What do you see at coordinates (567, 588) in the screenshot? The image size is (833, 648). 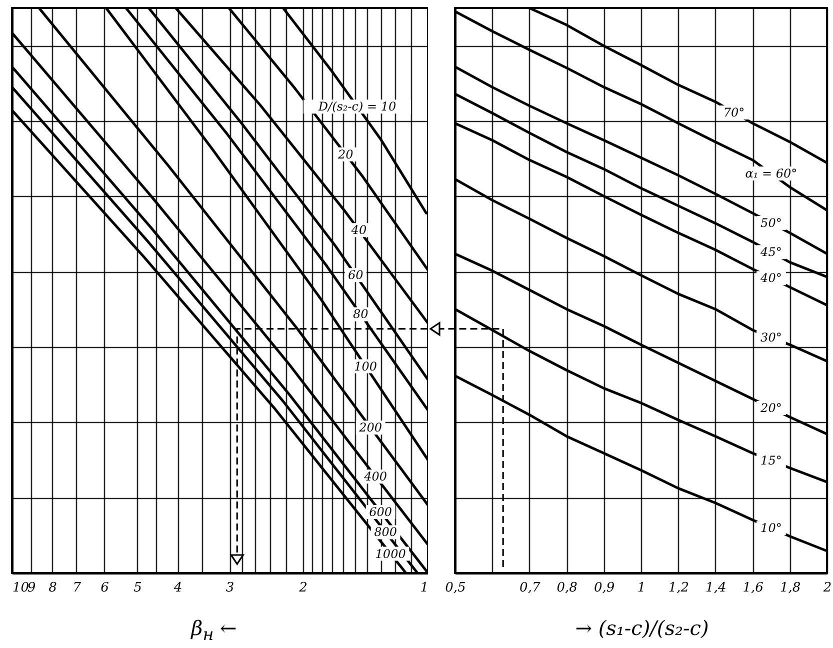 I see `x-tick-label: 0,8` at bounding box center [567, 588].